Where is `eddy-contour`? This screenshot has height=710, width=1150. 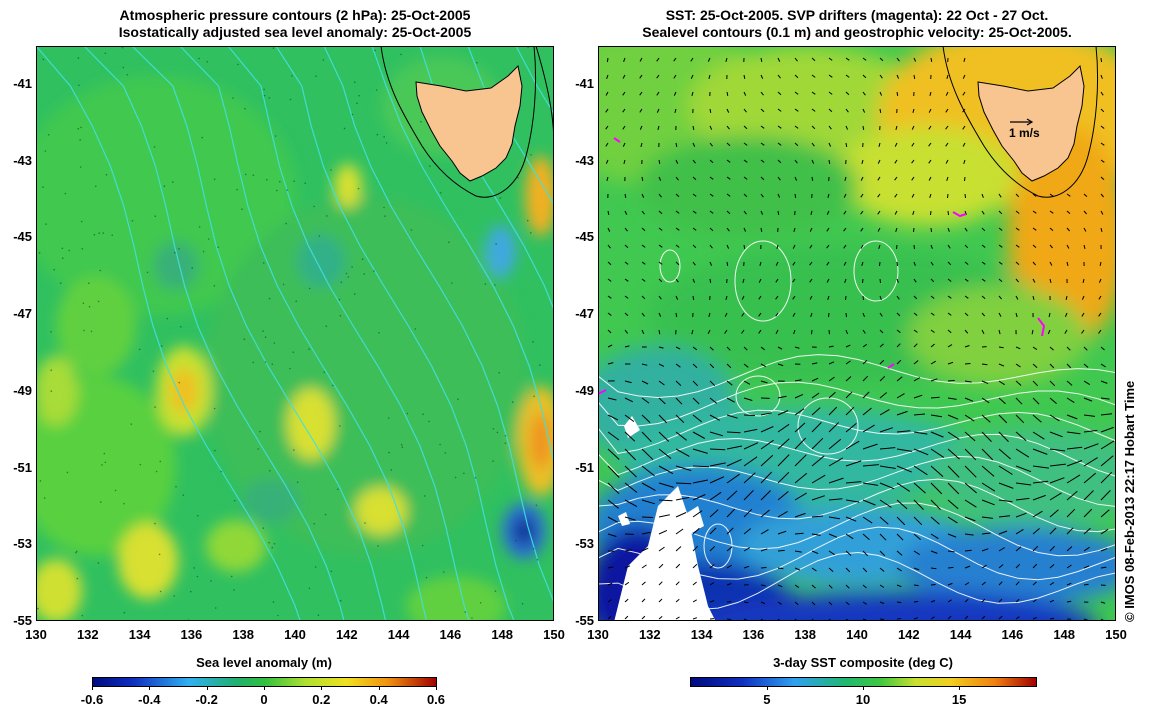 eddy-contour is located at coordinates (763, 281).